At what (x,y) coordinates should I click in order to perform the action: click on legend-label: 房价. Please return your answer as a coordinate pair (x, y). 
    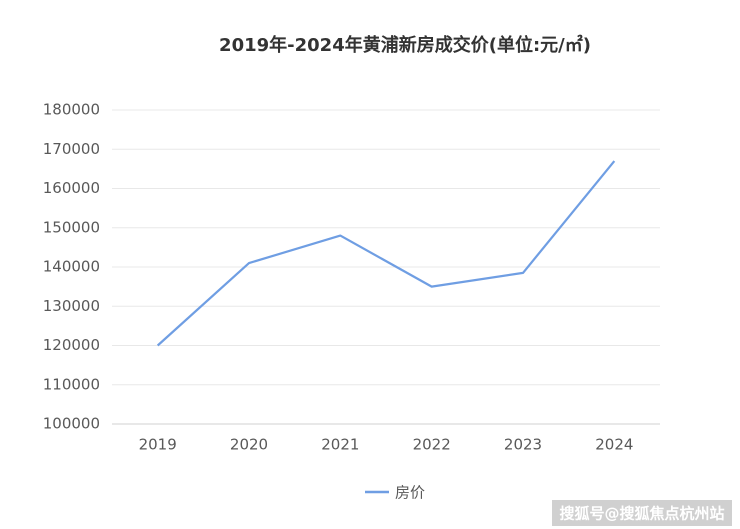
    Looking at the image, I should click on (410, 493).